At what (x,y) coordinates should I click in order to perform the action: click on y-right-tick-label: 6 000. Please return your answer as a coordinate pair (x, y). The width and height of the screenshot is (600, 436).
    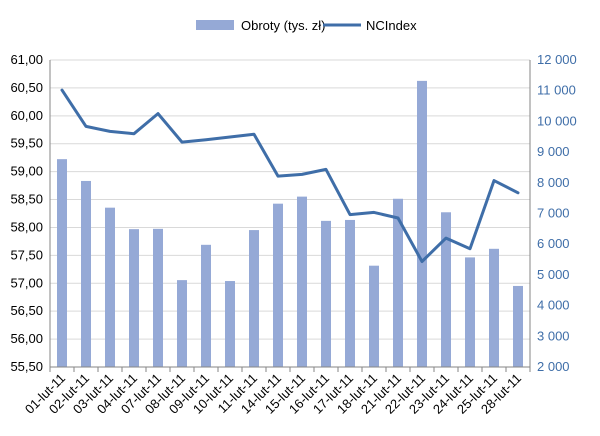
    Looking at the image, I should click on (553, 243).